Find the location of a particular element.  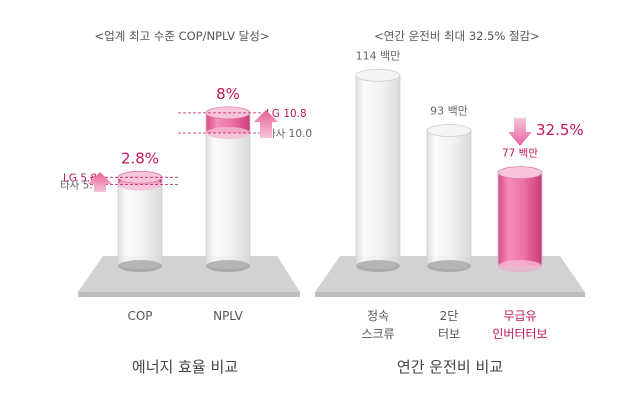

category-label-line1: 무급유 is located at coordinates (519, 316).